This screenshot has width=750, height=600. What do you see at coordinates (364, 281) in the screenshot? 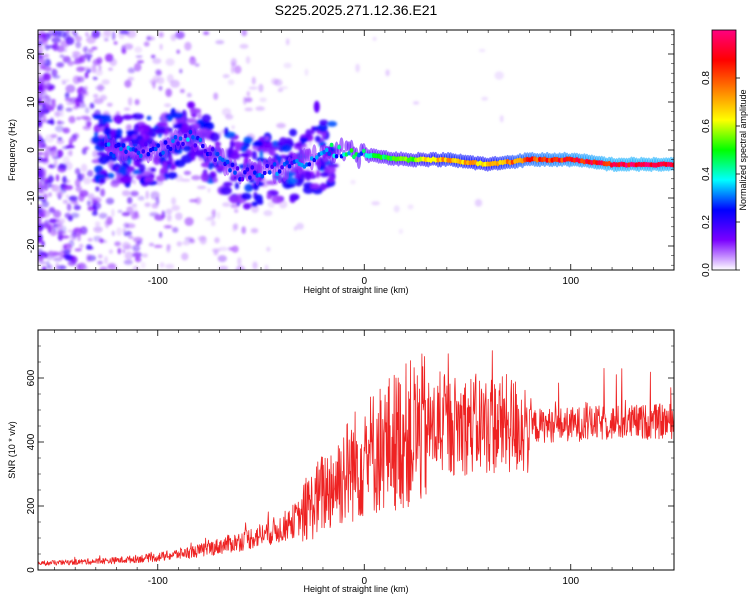
I see `spectrogram-x-tick-label: 0` at bounding box center [364, 281].